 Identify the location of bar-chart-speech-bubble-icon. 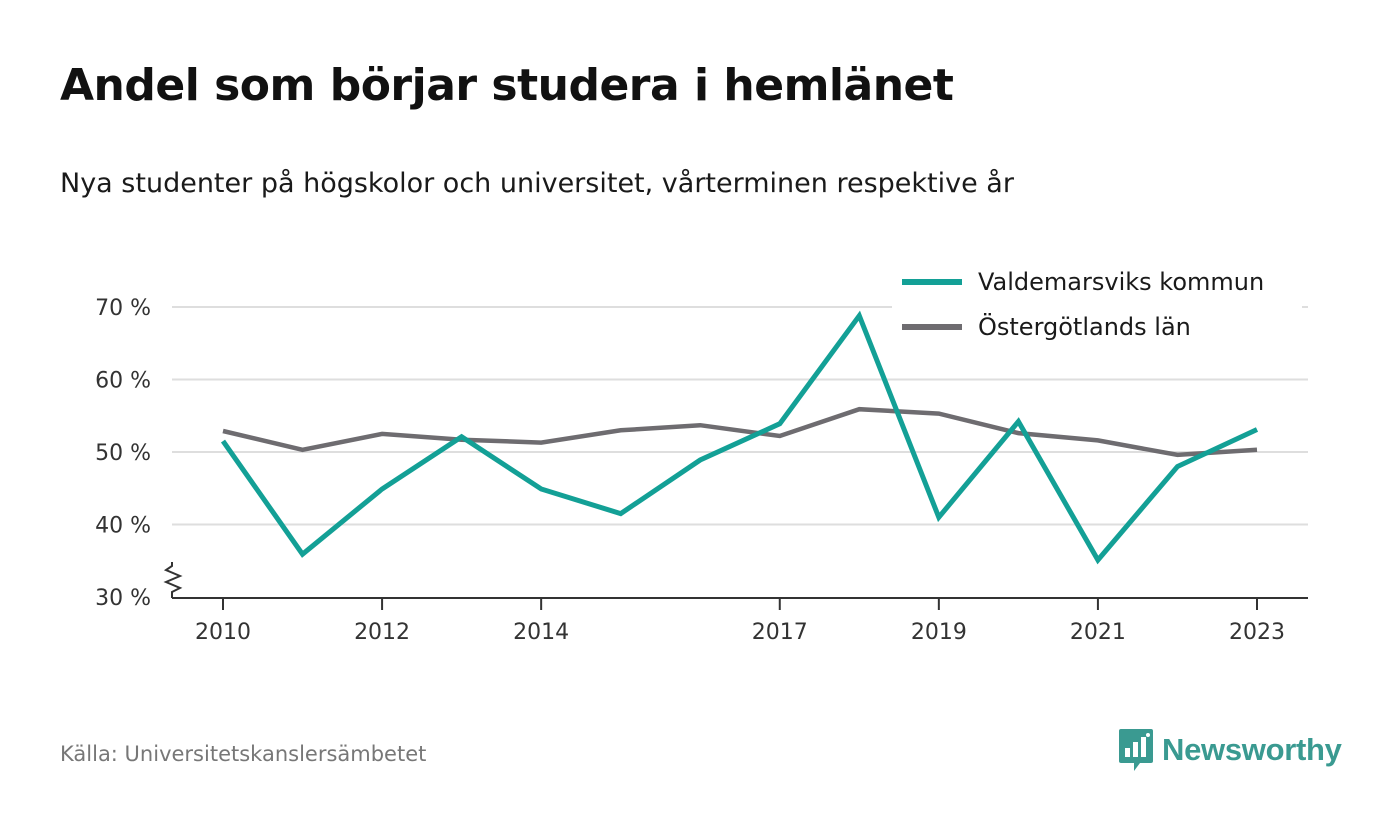
(1136, 750).